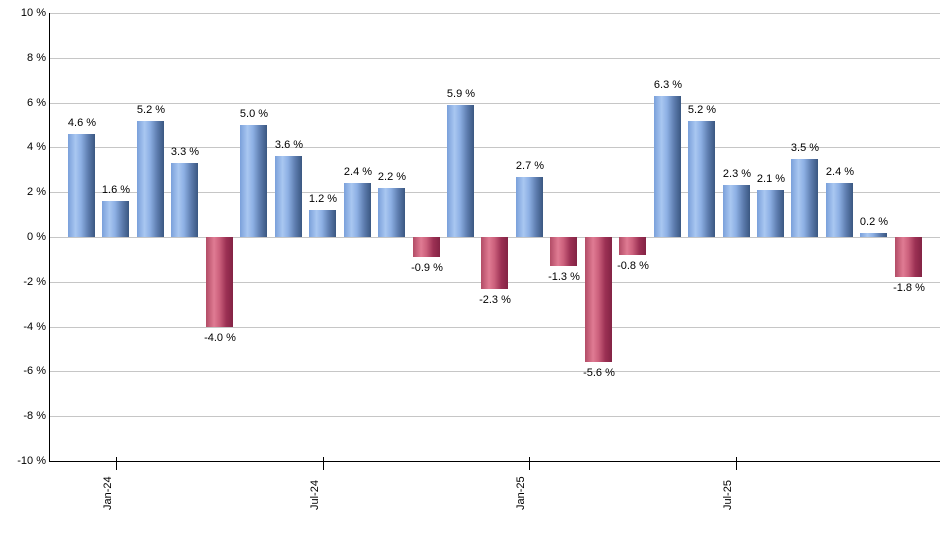 Image resolution: width=940 pixels, height=550 pixels. I want to click on bar-value-label: 5.9 %, so click(461, 94).